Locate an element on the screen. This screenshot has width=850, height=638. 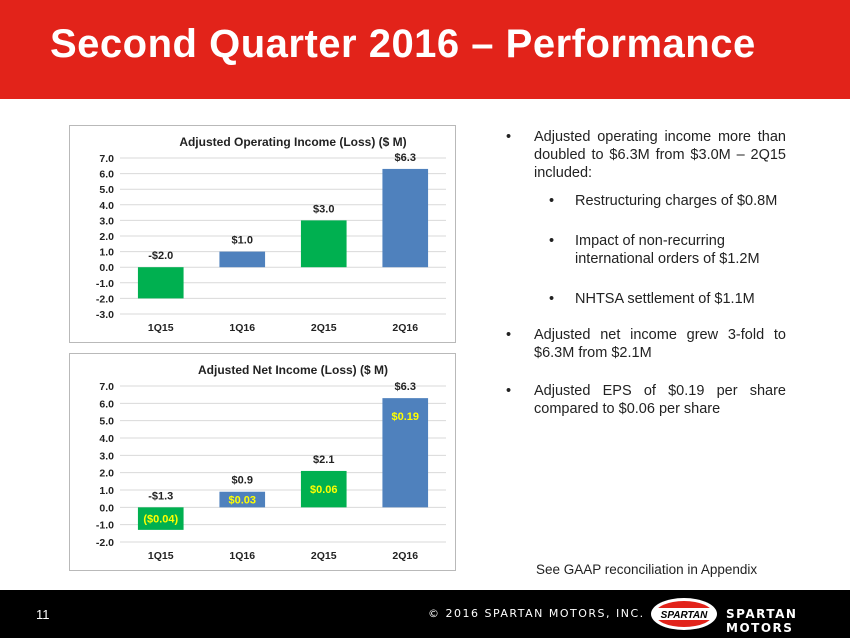
data-label: $0.9 is located at coordinates (242, 481).